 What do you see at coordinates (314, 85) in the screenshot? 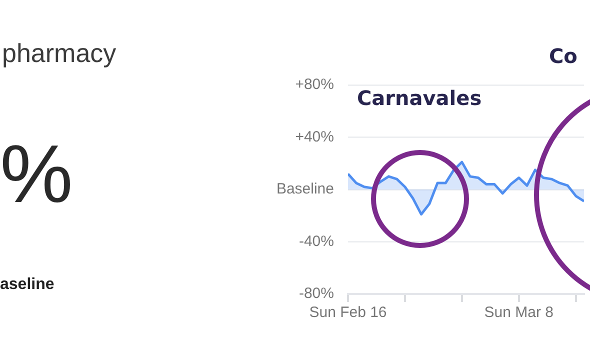
I see `y-tick-label: +80%` at bounding box center [314, 85].